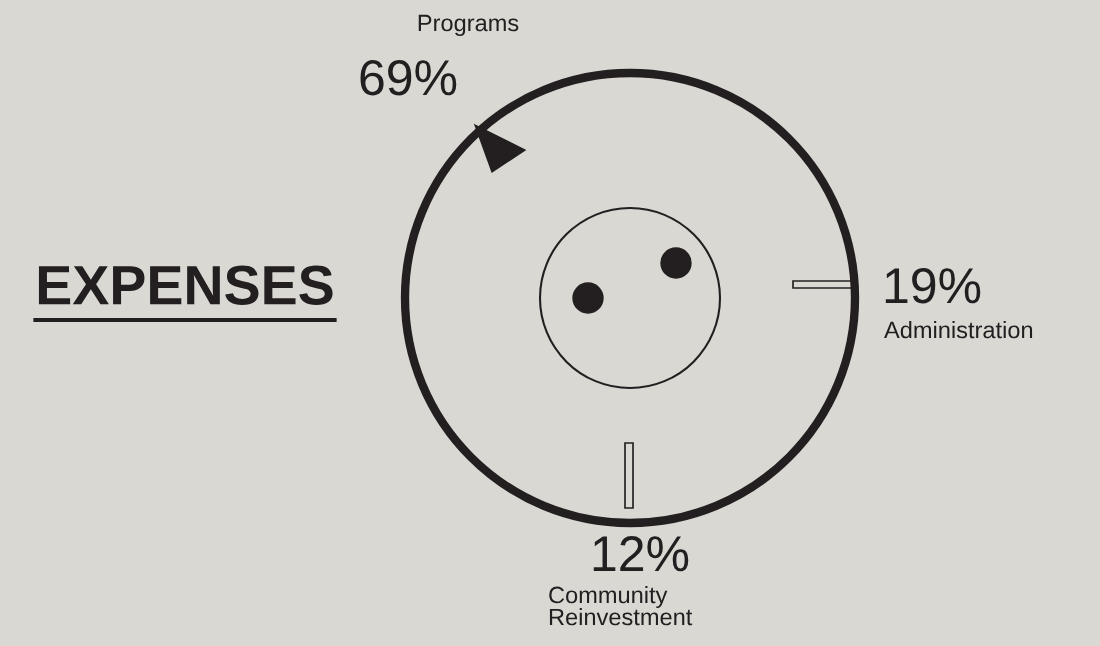 This screenshot has height=646, width=1100. What do you see at coordinates (641, 554) in the screenshot?
I see `data-label: 12%` at bounding box center [641, 554].